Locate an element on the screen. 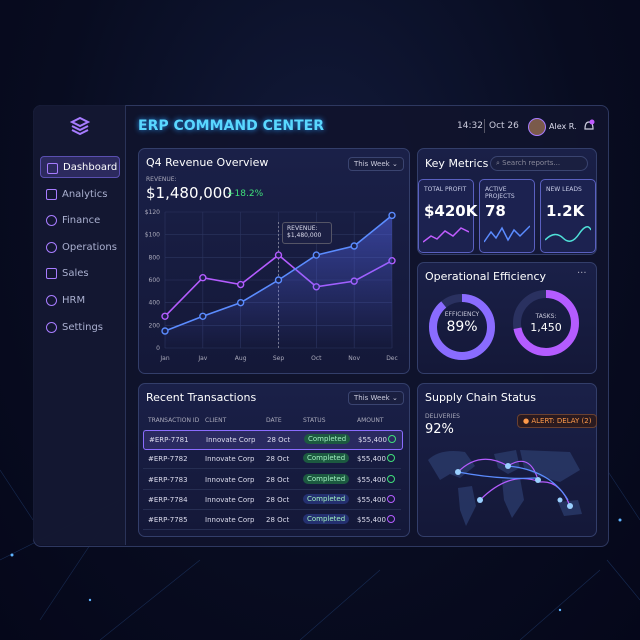  gauge-value: 1,450 is located at coordinates (546, 327).